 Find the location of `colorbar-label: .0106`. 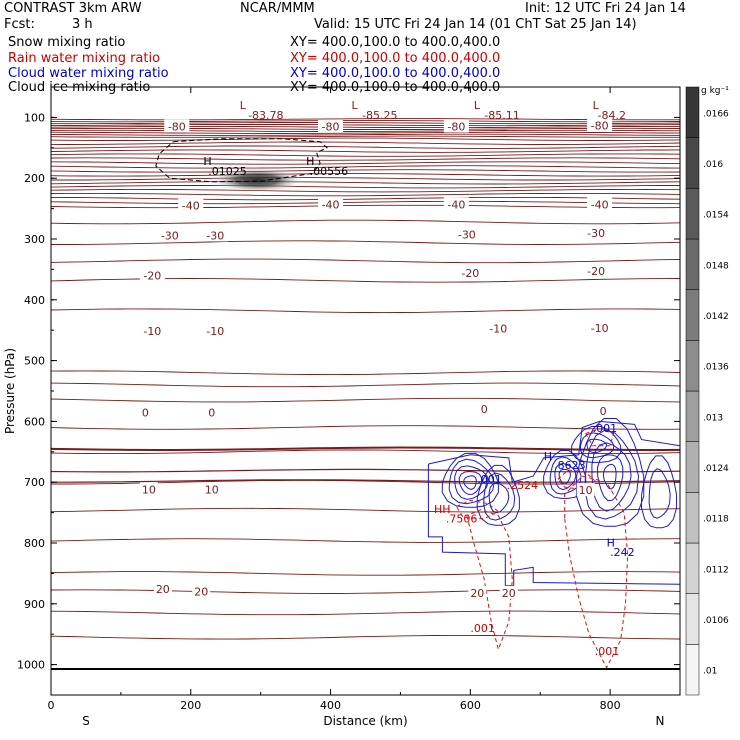

colorbar-label: .0106 is located at coordinates (716, 621).